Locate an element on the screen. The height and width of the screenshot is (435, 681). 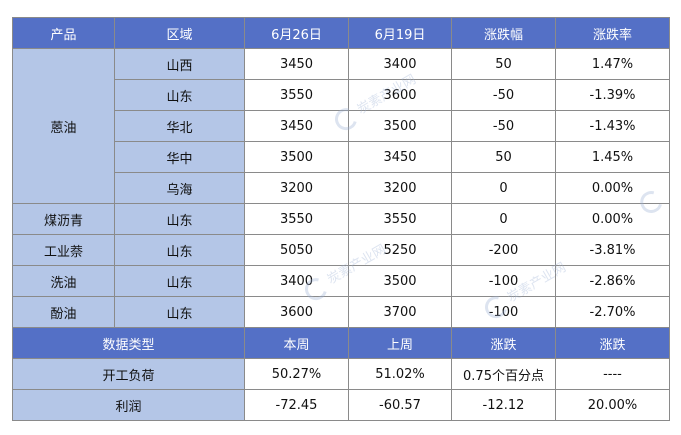
product-name: 煤沥青 is located at coordinates (63, 219).